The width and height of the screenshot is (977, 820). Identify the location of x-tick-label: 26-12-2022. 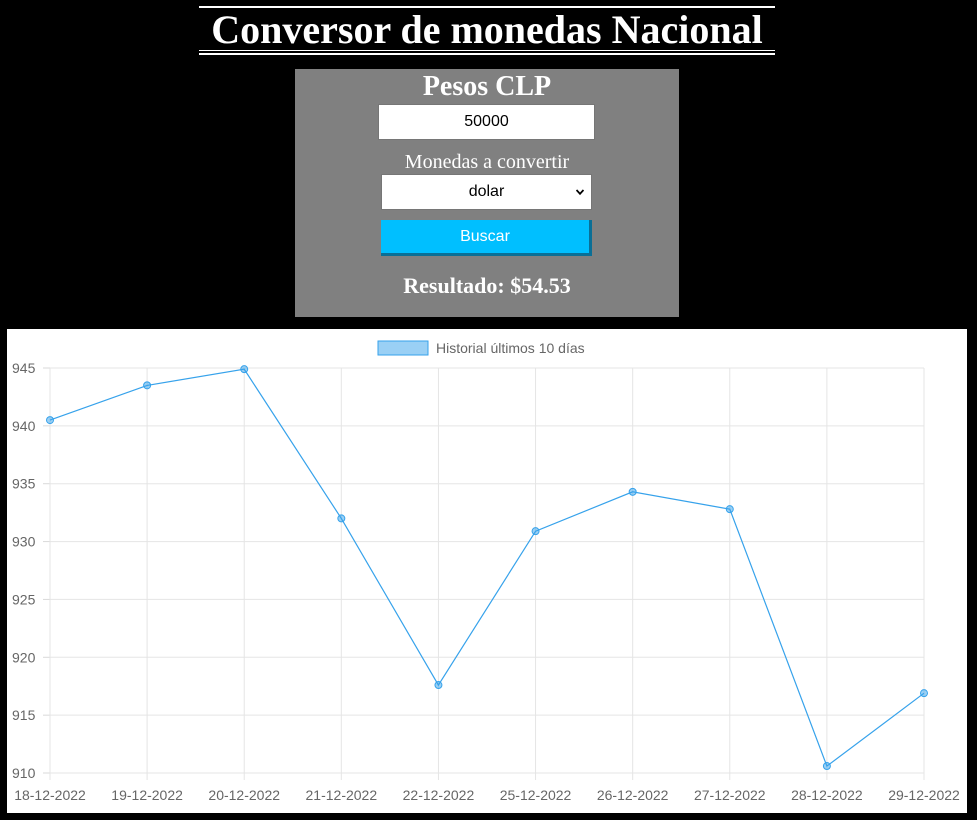
(633, 795).